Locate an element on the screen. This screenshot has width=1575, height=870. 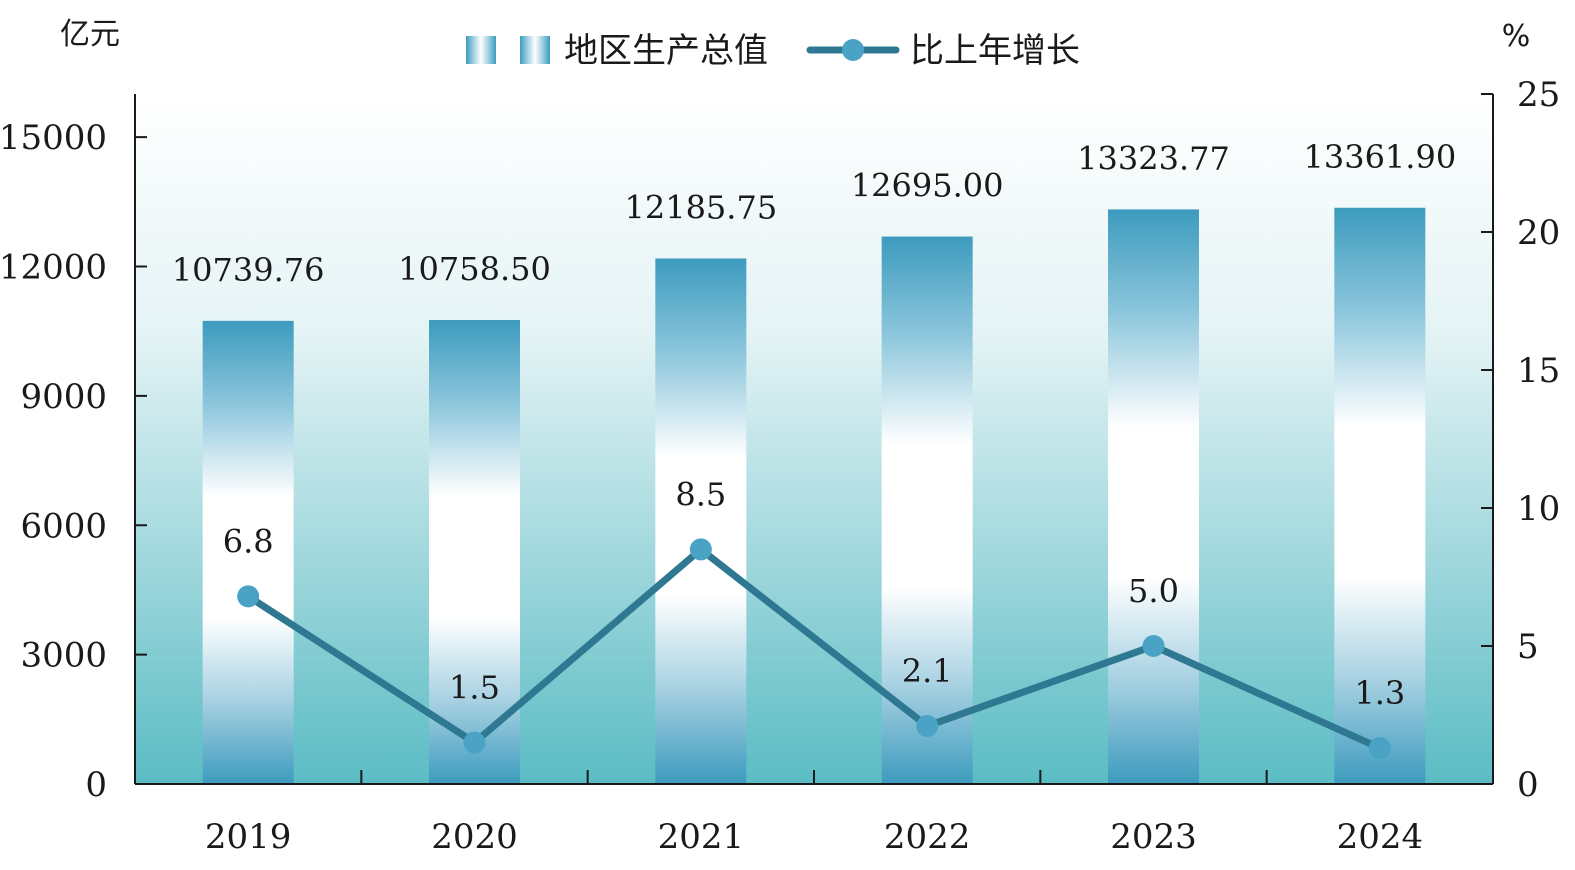
x-tick-label-2021: 2021 is located at coordinates (701, 837).